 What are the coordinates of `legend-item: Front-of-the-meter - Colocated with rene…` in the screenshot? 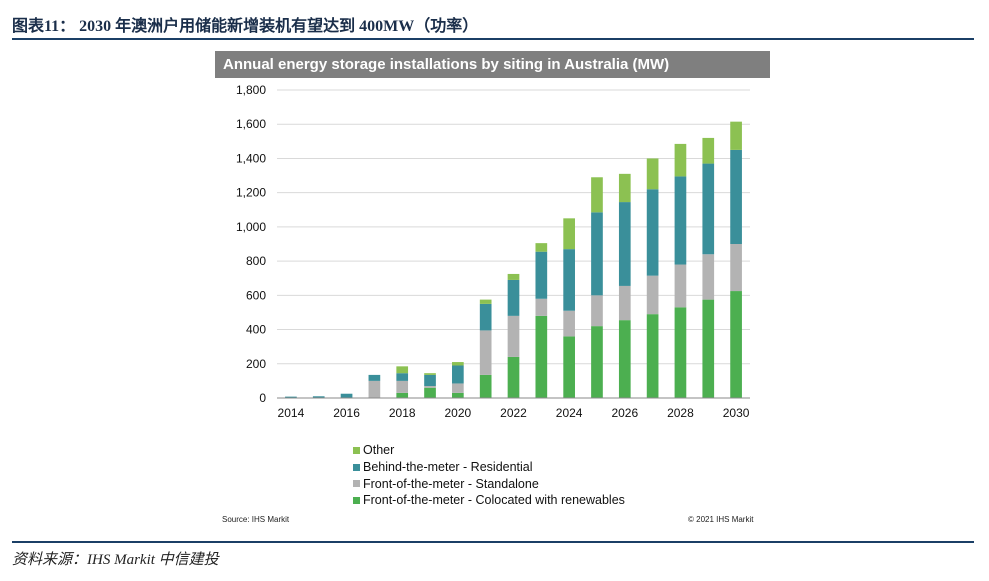 It's located at (489, 500).